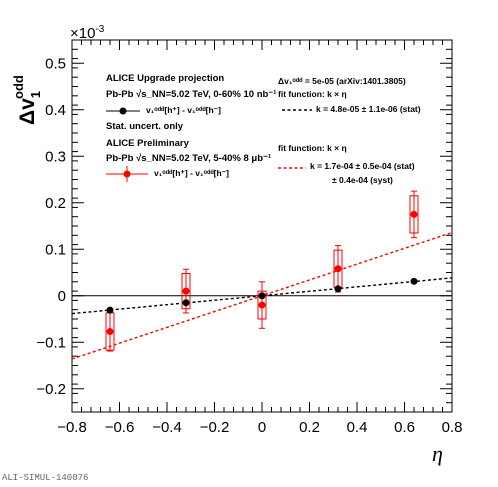 The image size is (498, 487). I want to click on legend-upgrade-input: Δv₁ᵒᵈᵈ = 5e-05 (arXiv:1401.3805), so click(342, 81).